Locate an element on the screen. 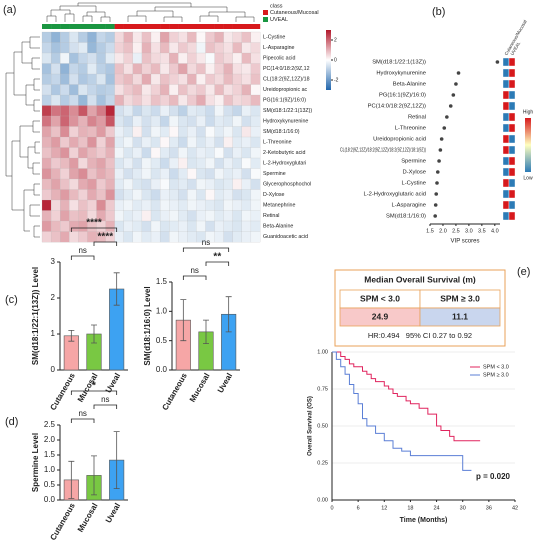 This screenshot has width=540, height=550. y-tick-label: 0.75 is located at coordinates (322, 389).